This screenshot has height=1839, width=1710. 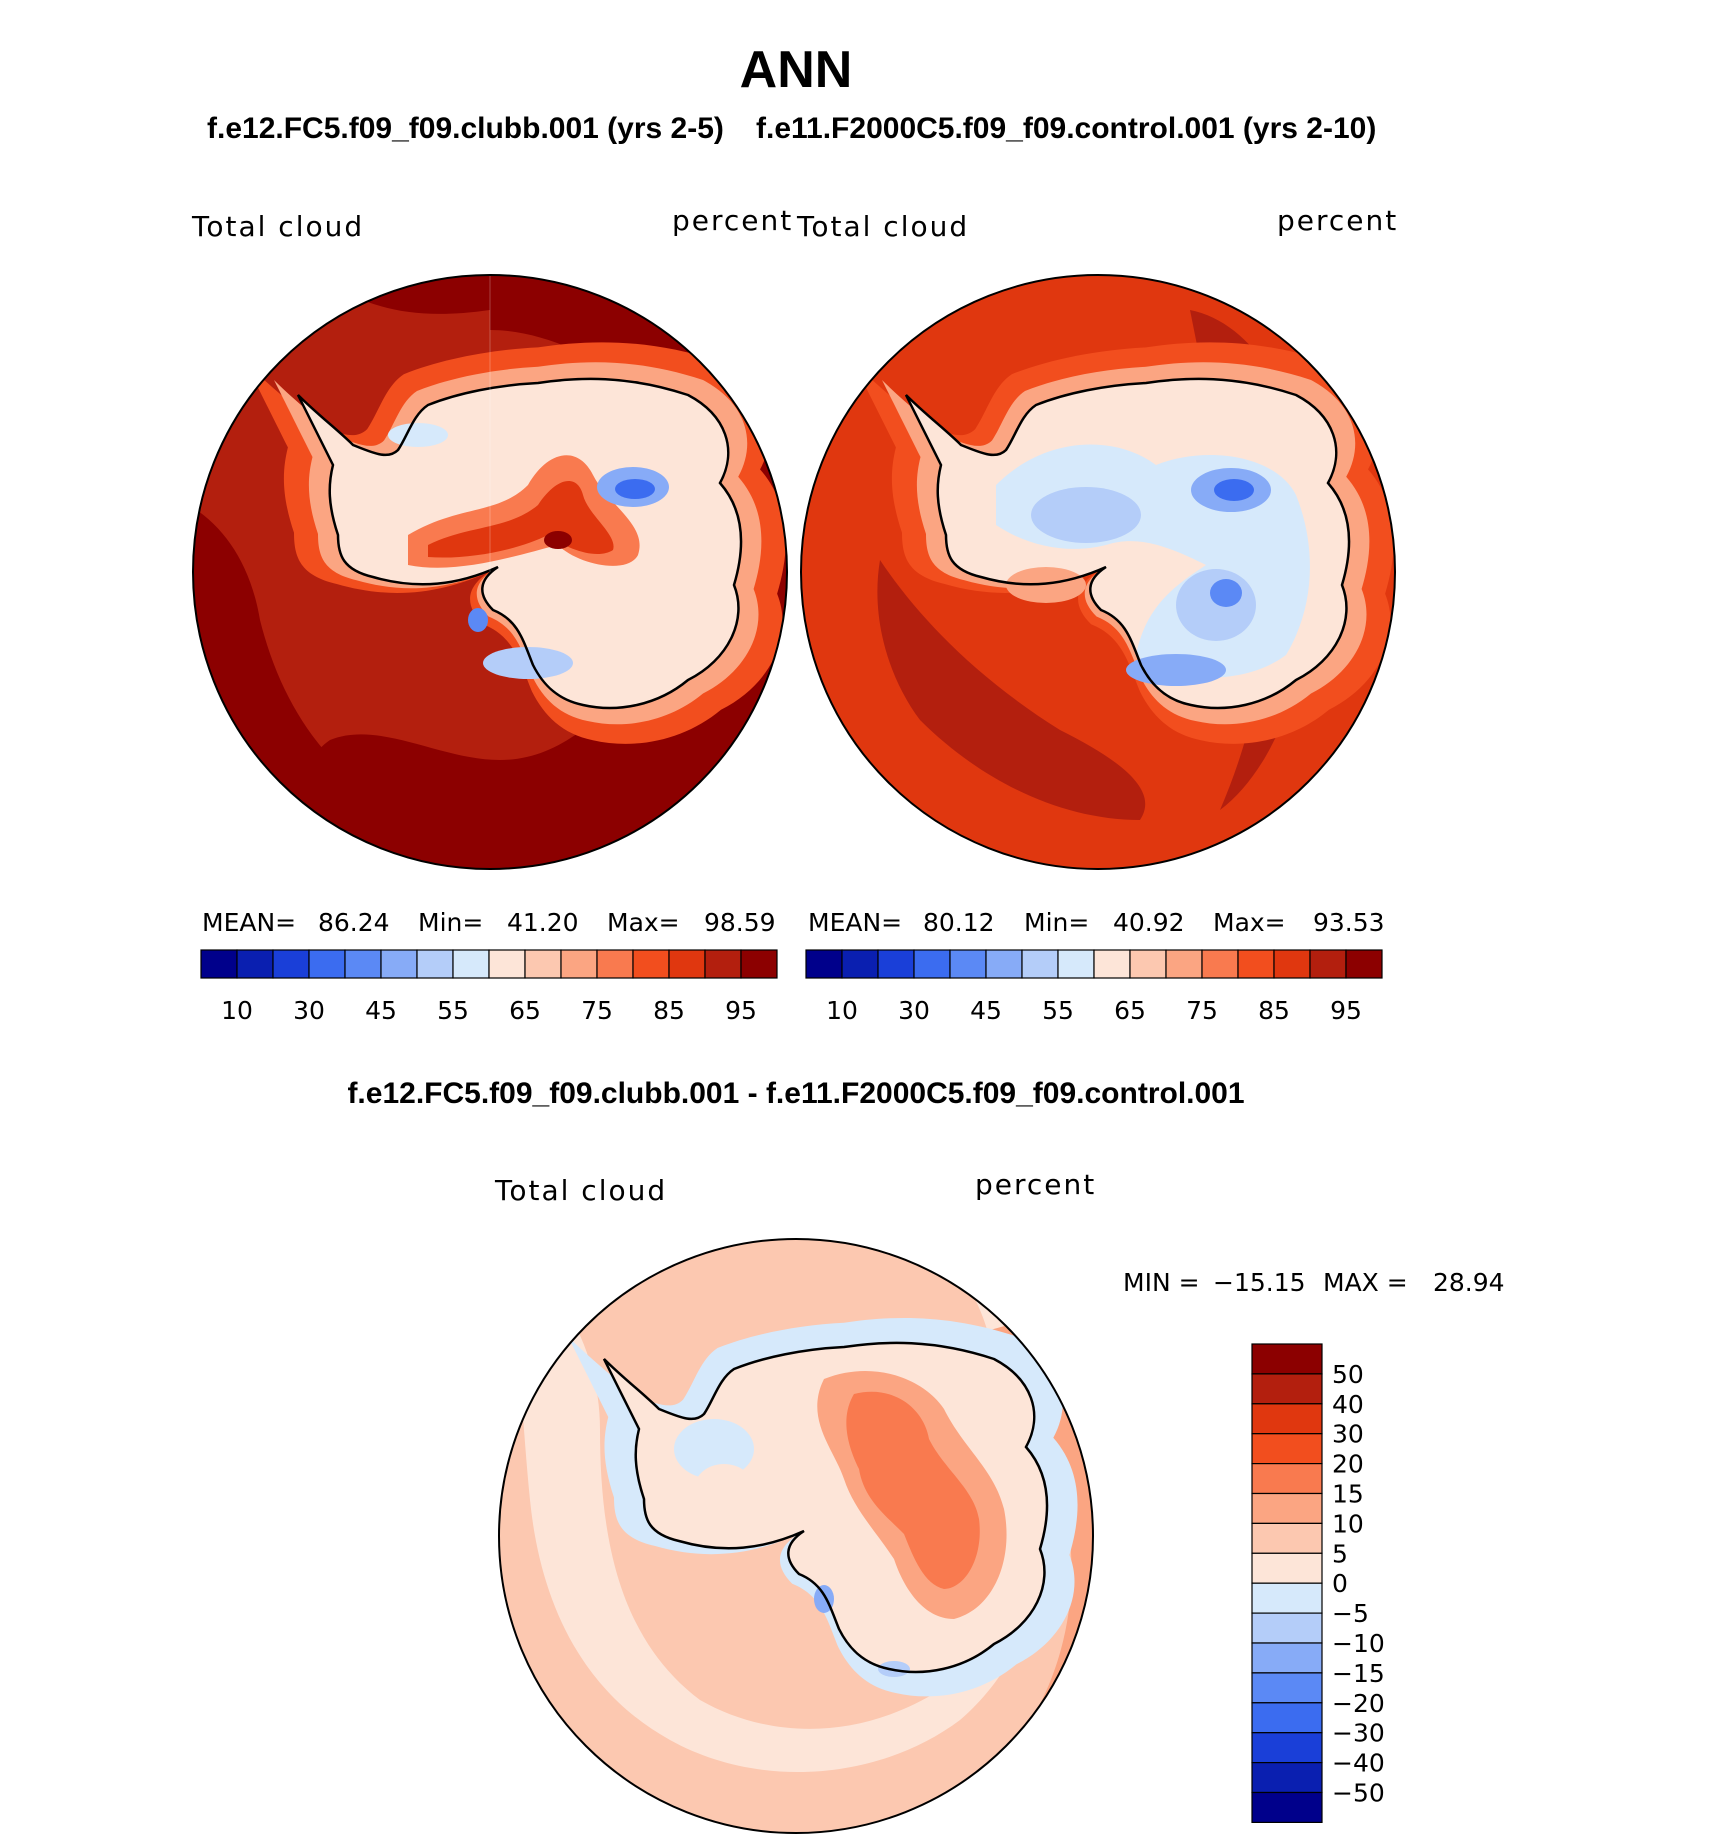 What do you see at coordinates (643, 922) in the screenshot?
I see `left-max-label: Max=` at bounding box center [643, 922].